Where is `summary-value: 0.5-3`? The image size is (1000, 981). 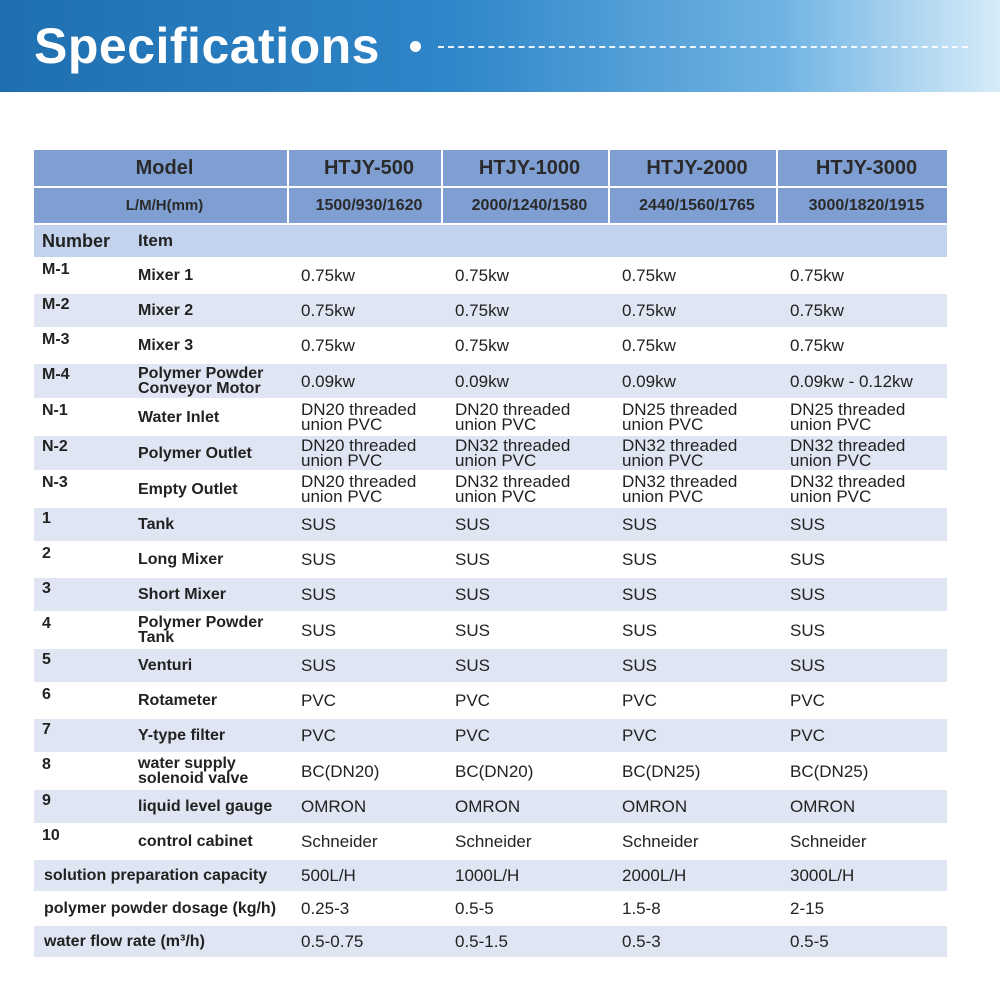 summary-value: 0.5-3 is located at coordinates (694, 941).